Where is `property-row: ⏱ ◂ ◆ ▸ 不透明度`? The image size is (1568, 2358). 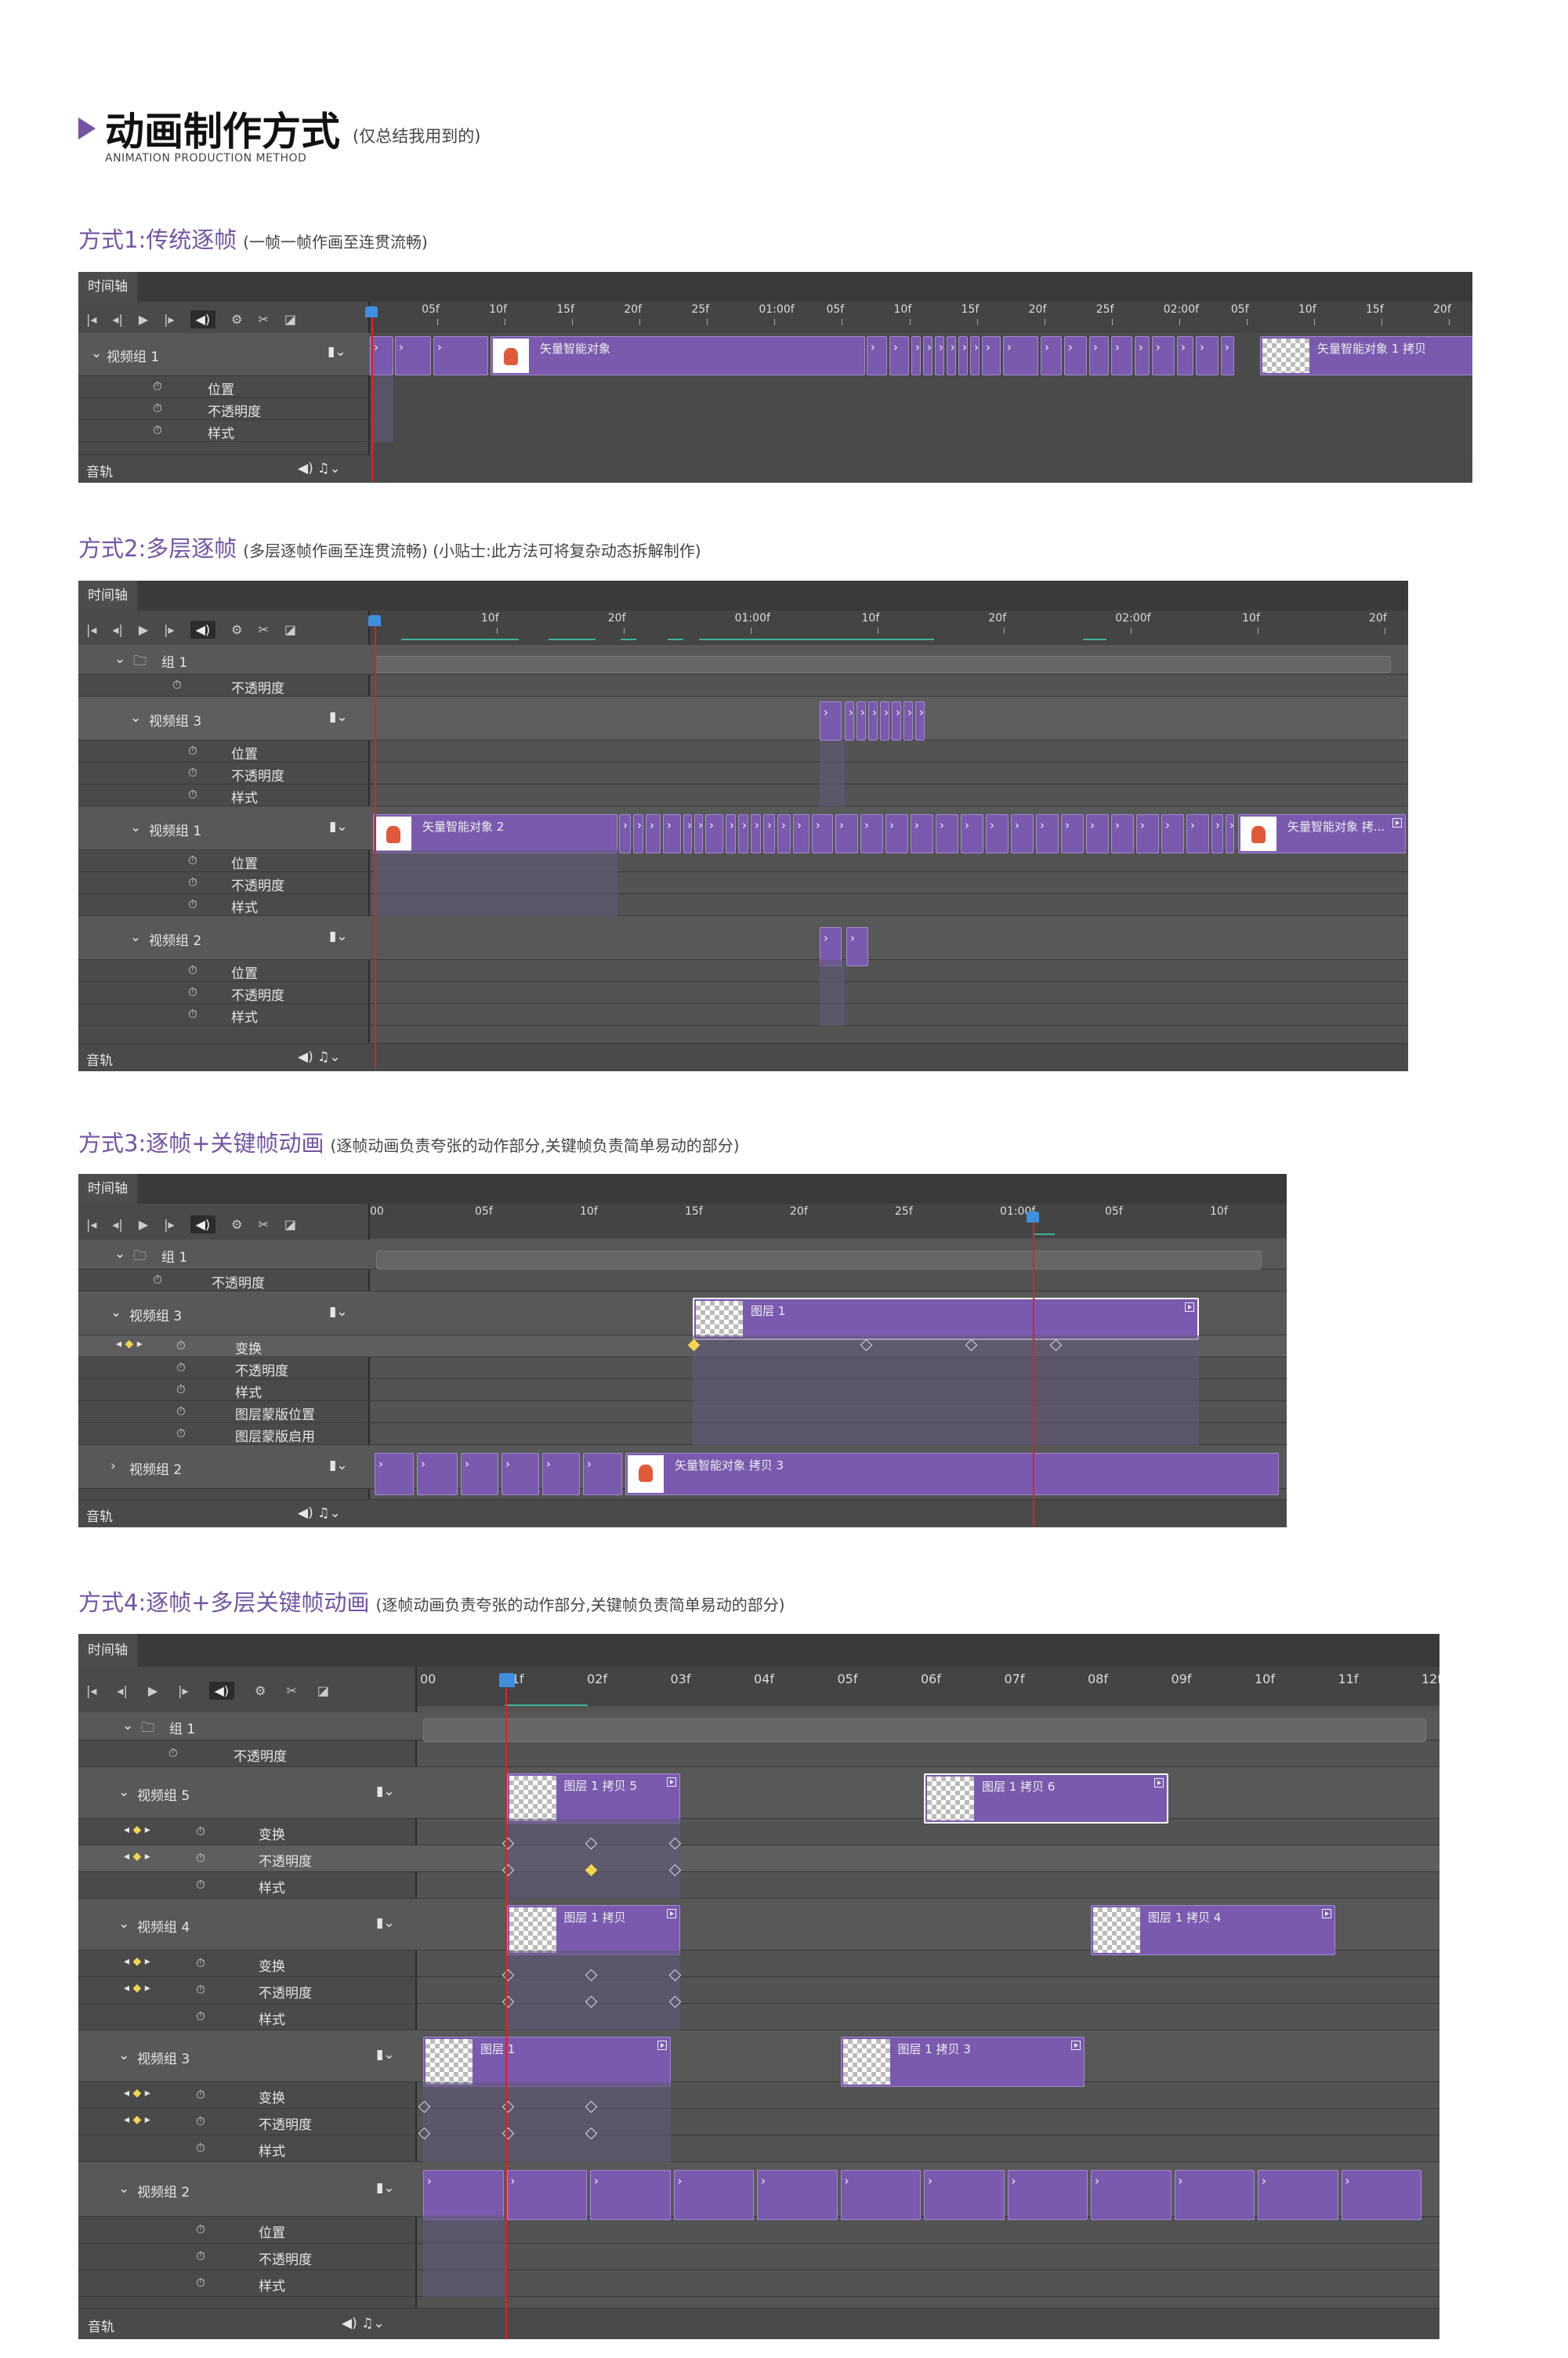
property-row: ⏱ ◂ ◆ ▸ 不透明度 is located at coordinates (759, 2122).